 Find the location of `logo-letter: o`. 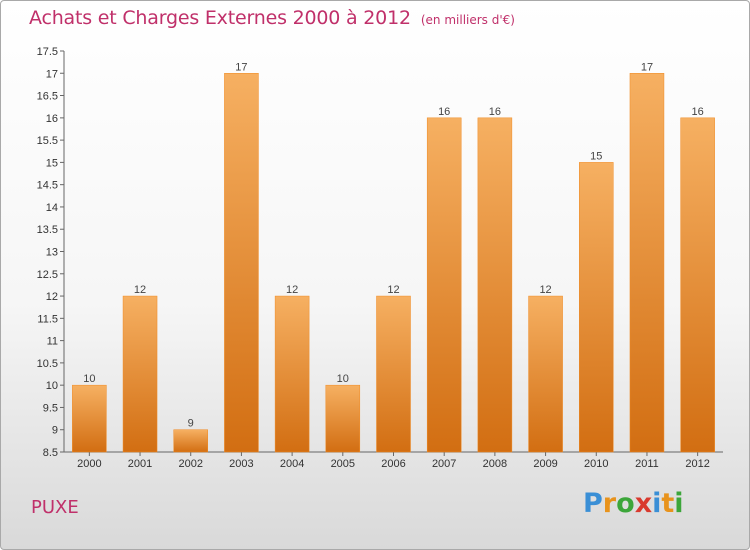

logo-letter: o is located at coordinates (625, 503).